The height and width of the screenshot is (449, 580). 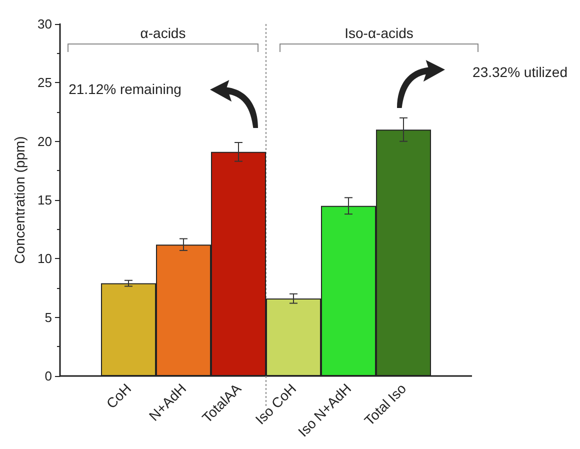 I want to click on text: 23.32% utilized, so click(x=520, y=72).